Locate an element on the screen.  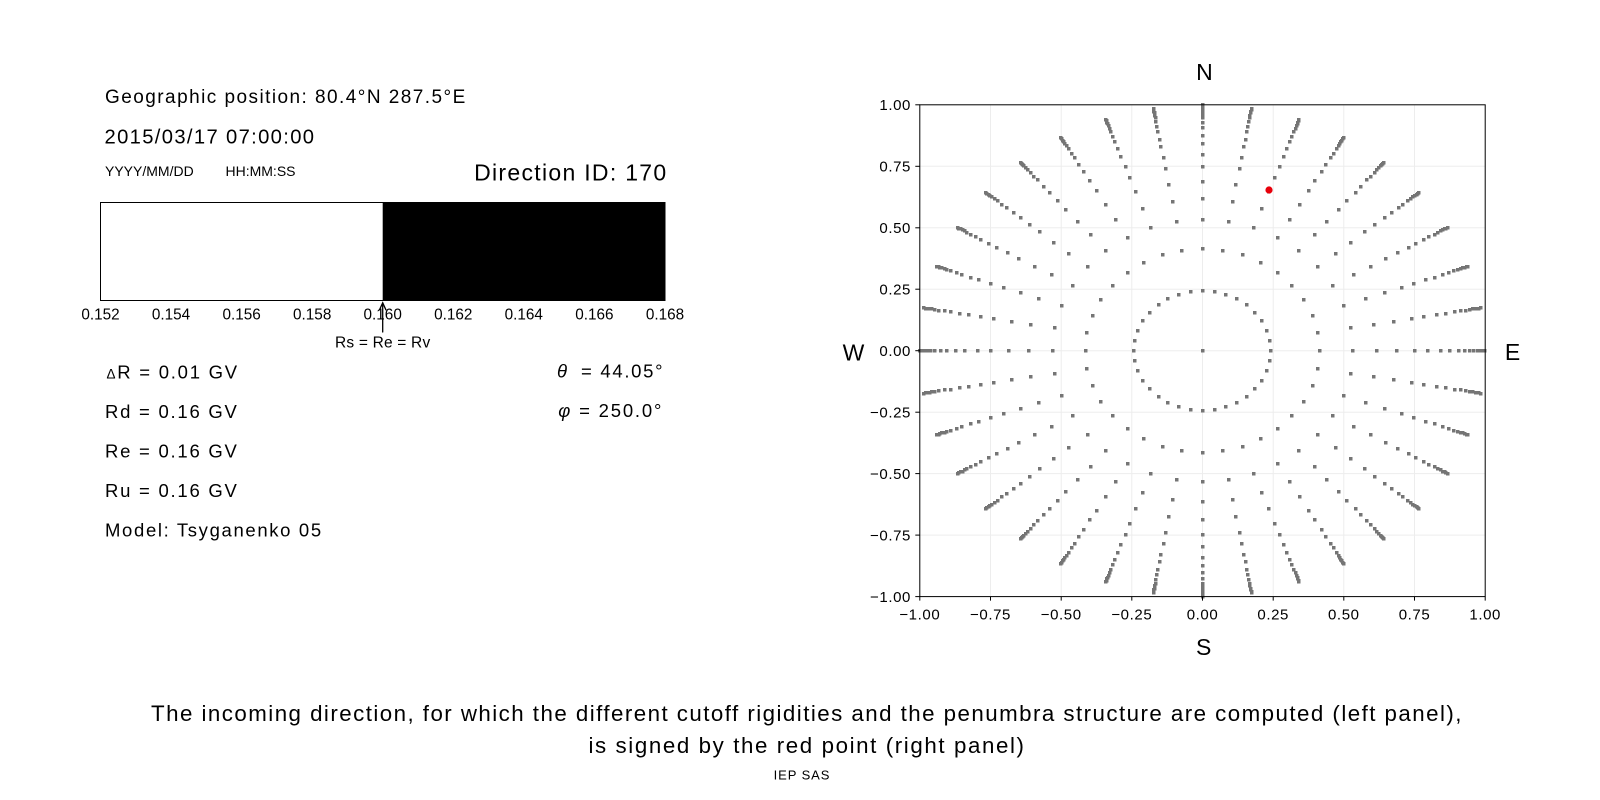
svg-text: θ = 44.05° is located at coordinates (610, 371).